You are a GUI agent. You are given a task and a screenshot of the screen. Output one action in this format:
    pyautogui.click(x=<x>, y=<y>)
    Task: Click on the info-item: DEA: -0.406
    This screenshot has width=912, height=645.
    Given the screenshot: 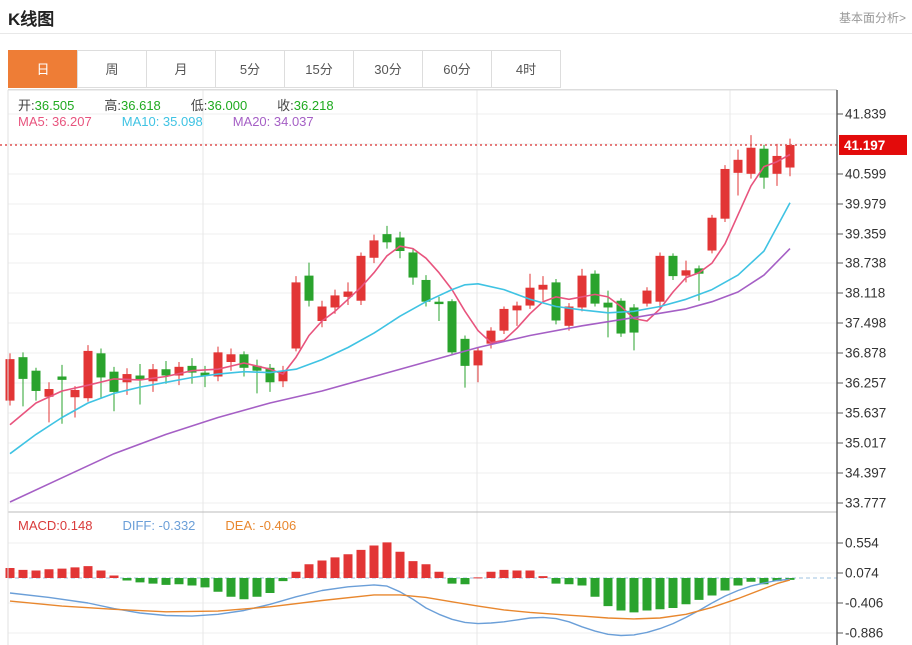 What is the action you would take?
    pyautogui.click(x=261, y=525)
    